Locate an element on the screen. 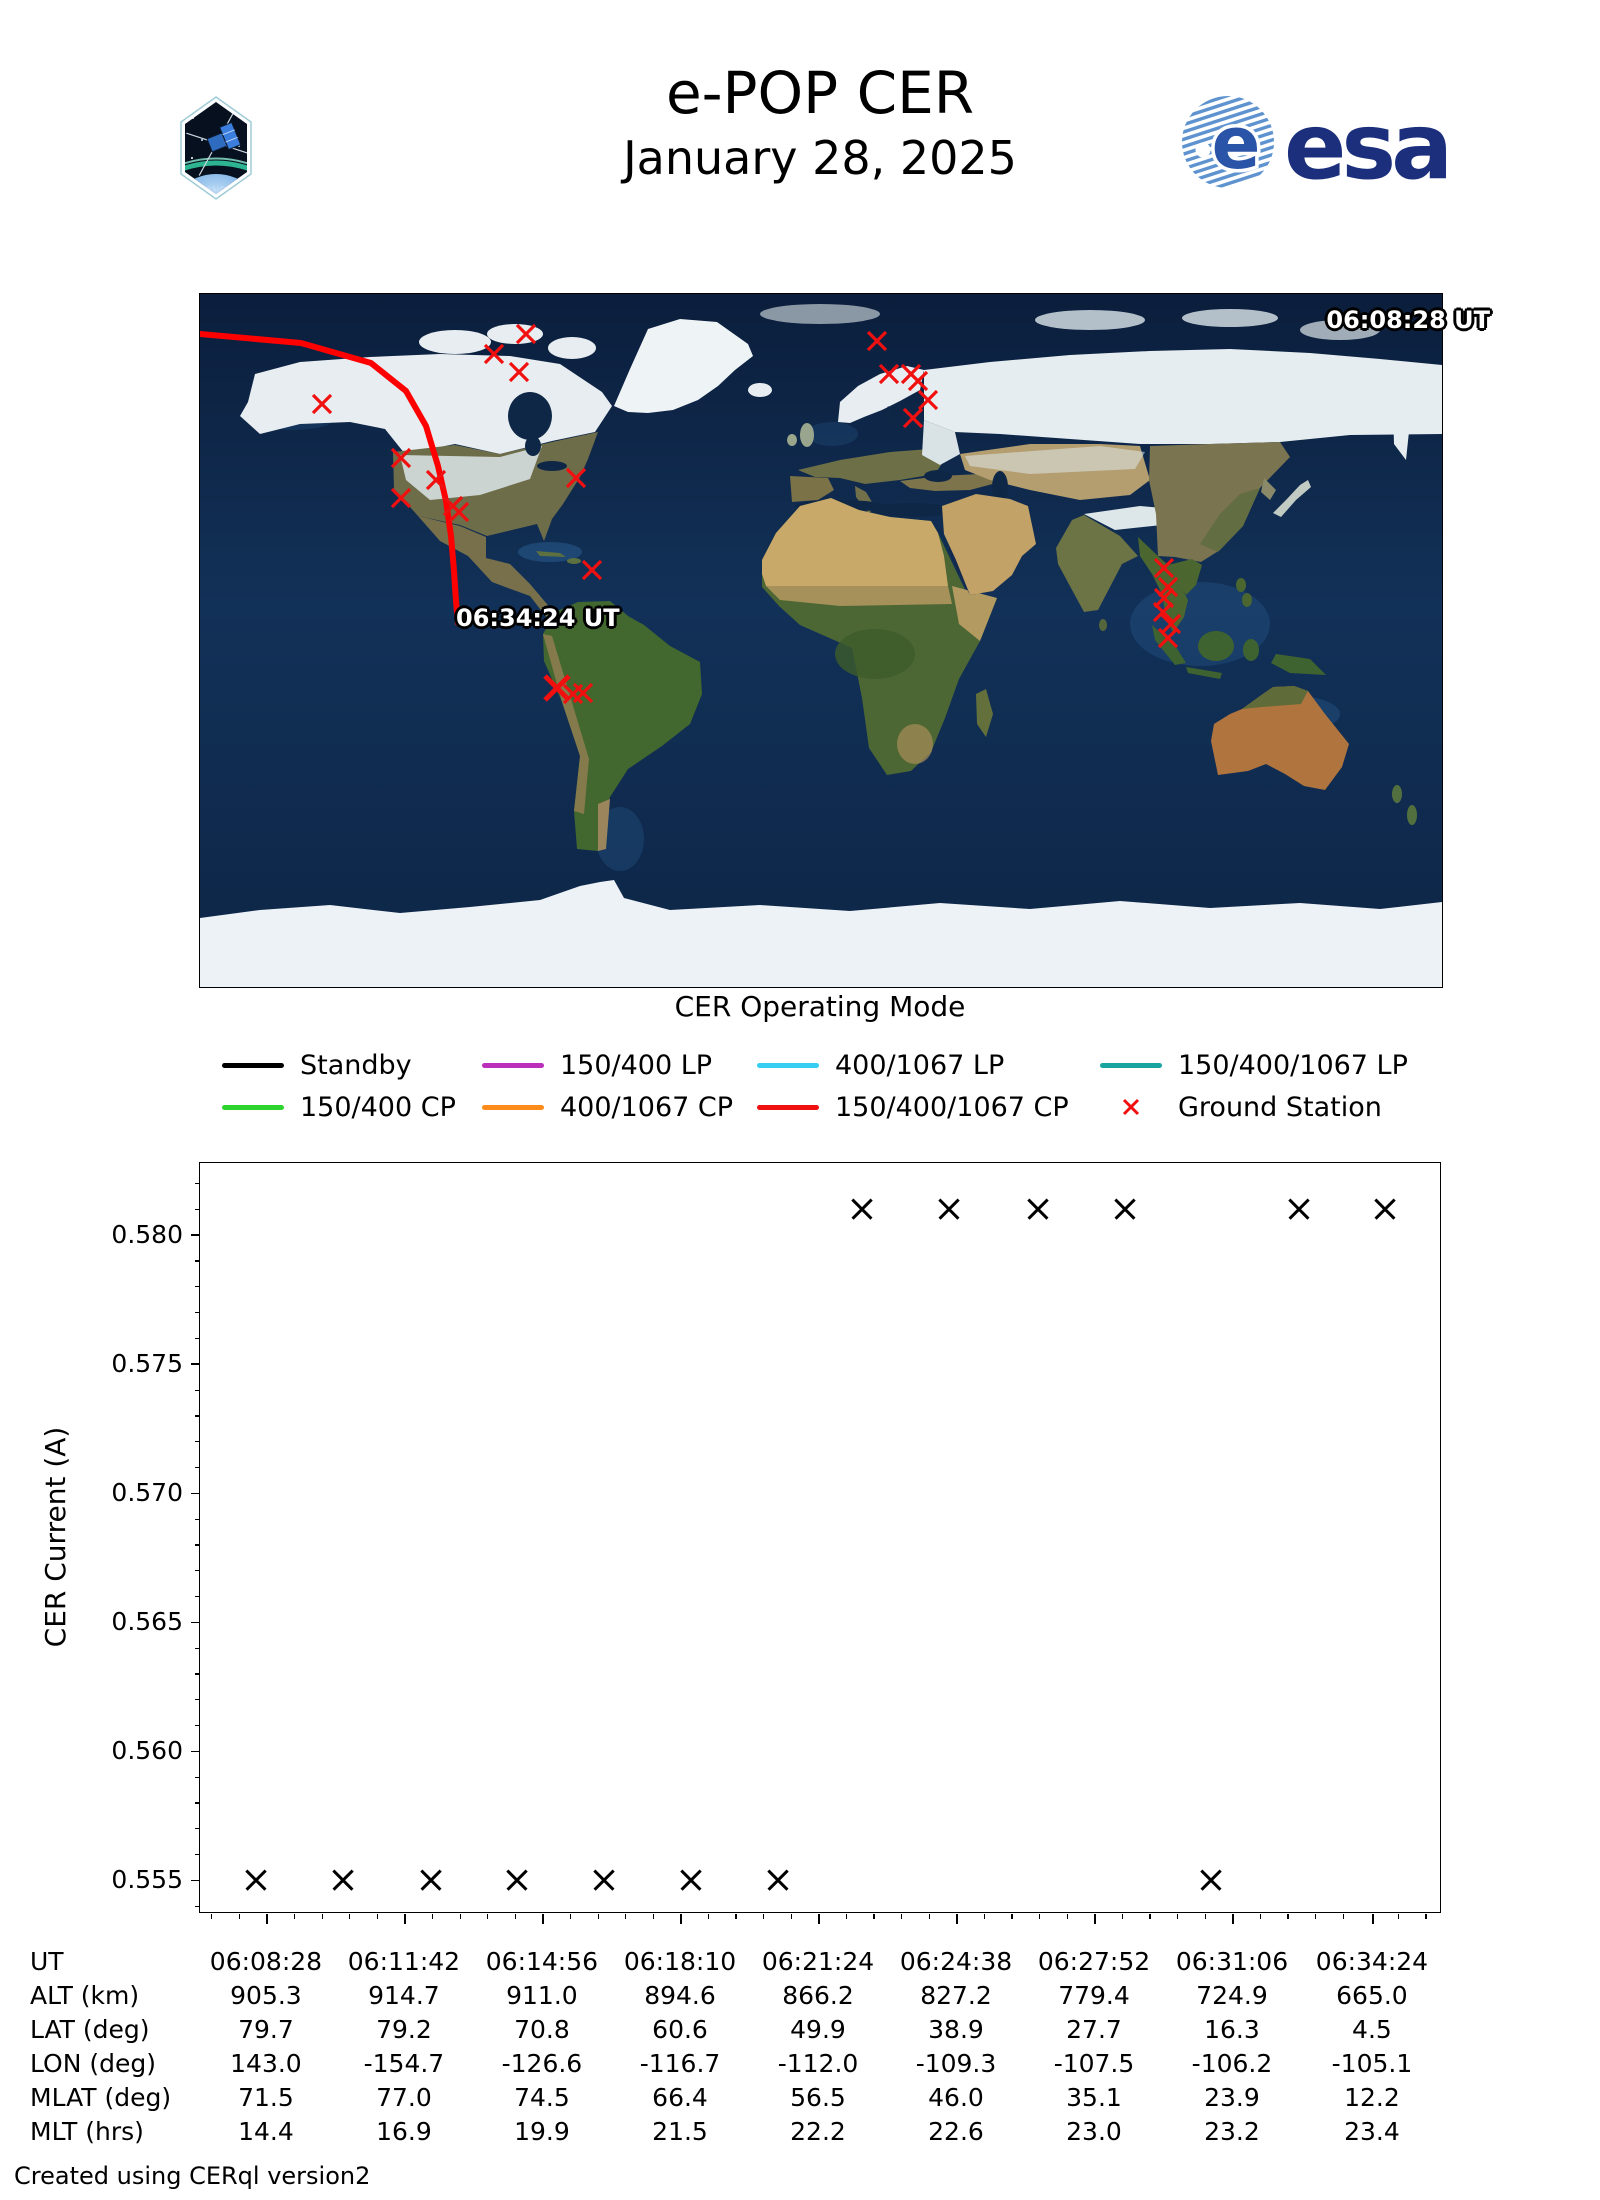  patch-mission-name: CASSIOPE is located at coordinates (216, 189).